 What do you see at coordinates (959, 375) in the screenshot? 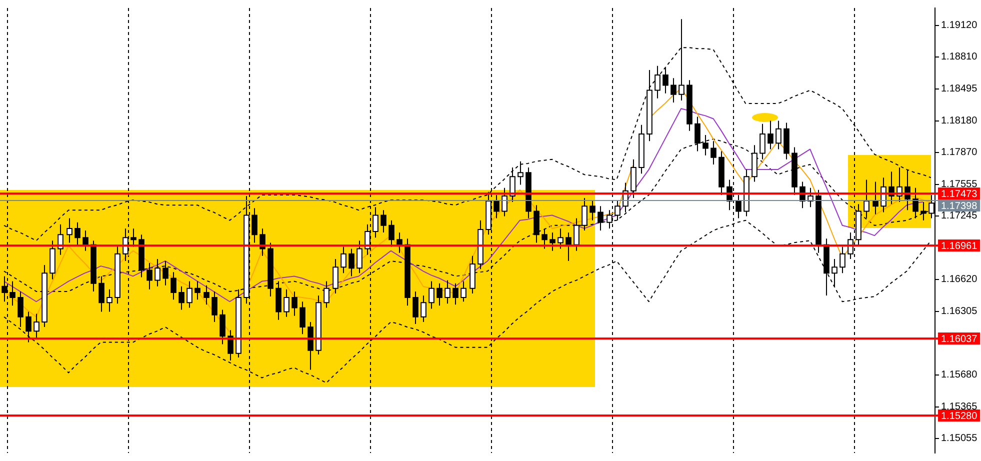
I see `y-tick-label: 1.15680` at bounding box center [959, 375].